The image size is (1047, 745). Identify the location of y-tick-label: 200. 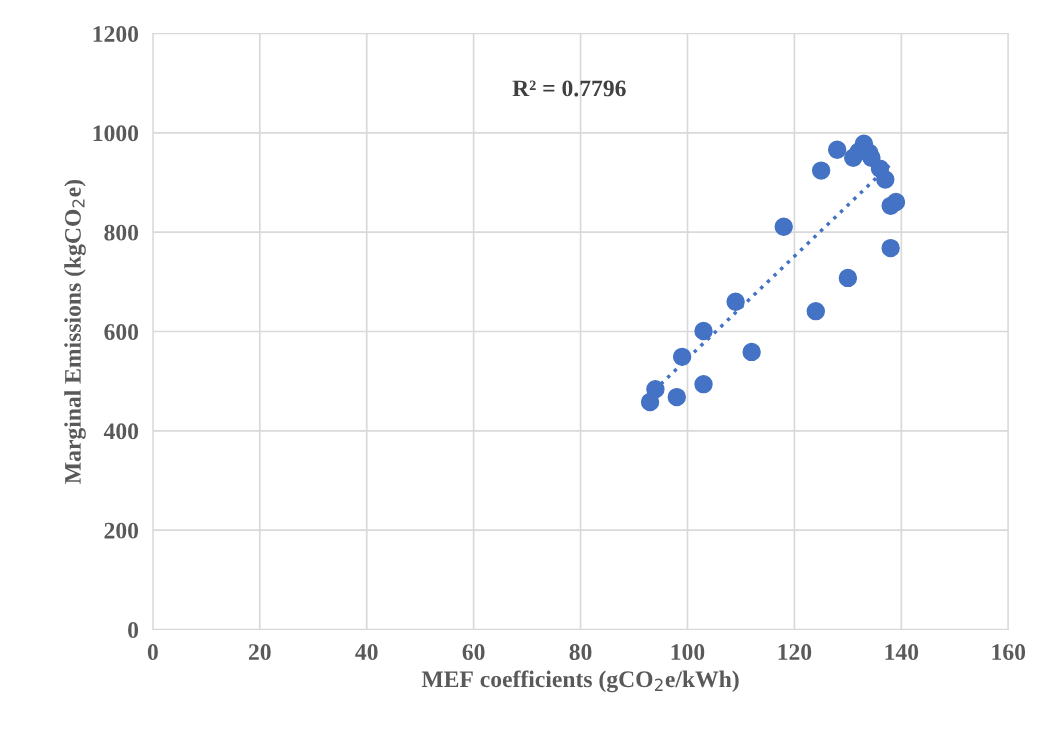
(121, 530).